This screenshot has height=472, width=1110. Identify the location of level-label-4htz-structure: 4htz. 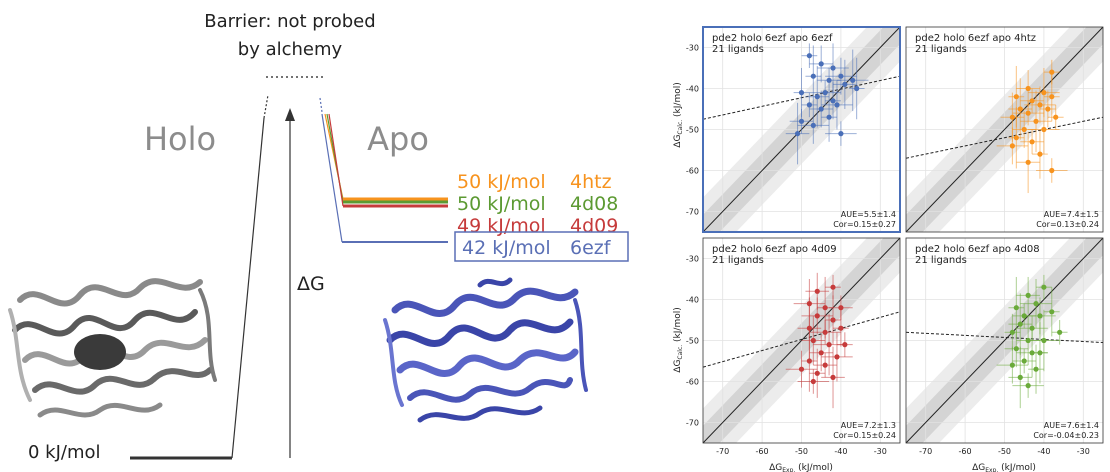
(591, 182).